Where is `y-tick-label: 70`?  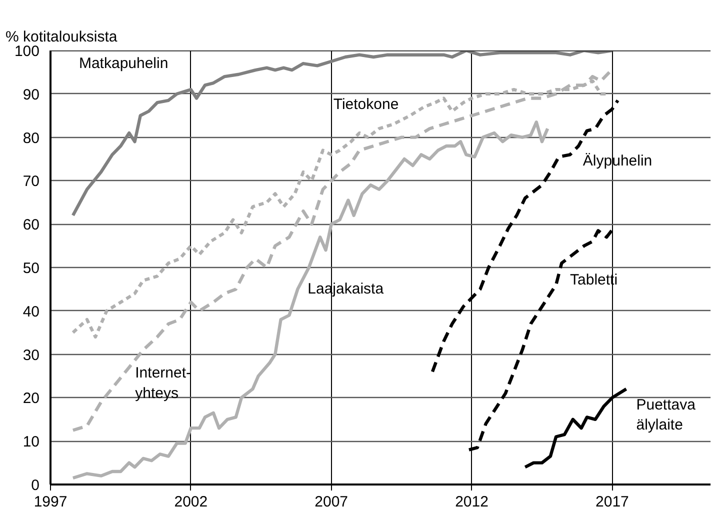
y-tick-label: 70 is located at coordinates (31, 181).